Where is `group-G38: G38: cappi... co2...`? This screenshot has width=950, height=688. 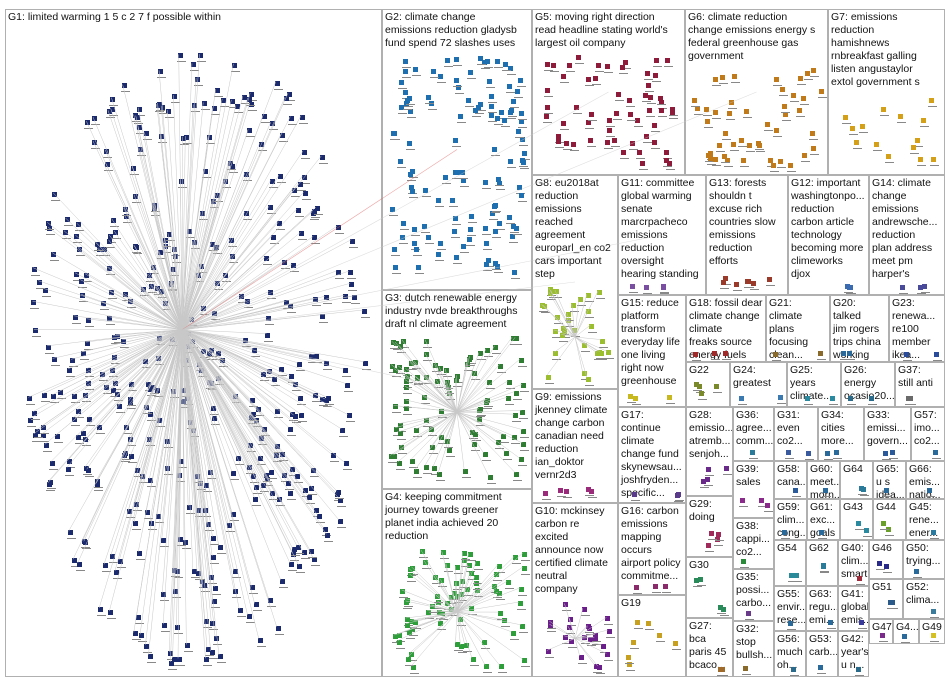 group-G38: G38: cappi... co2... is located at coordinates (753, 543).